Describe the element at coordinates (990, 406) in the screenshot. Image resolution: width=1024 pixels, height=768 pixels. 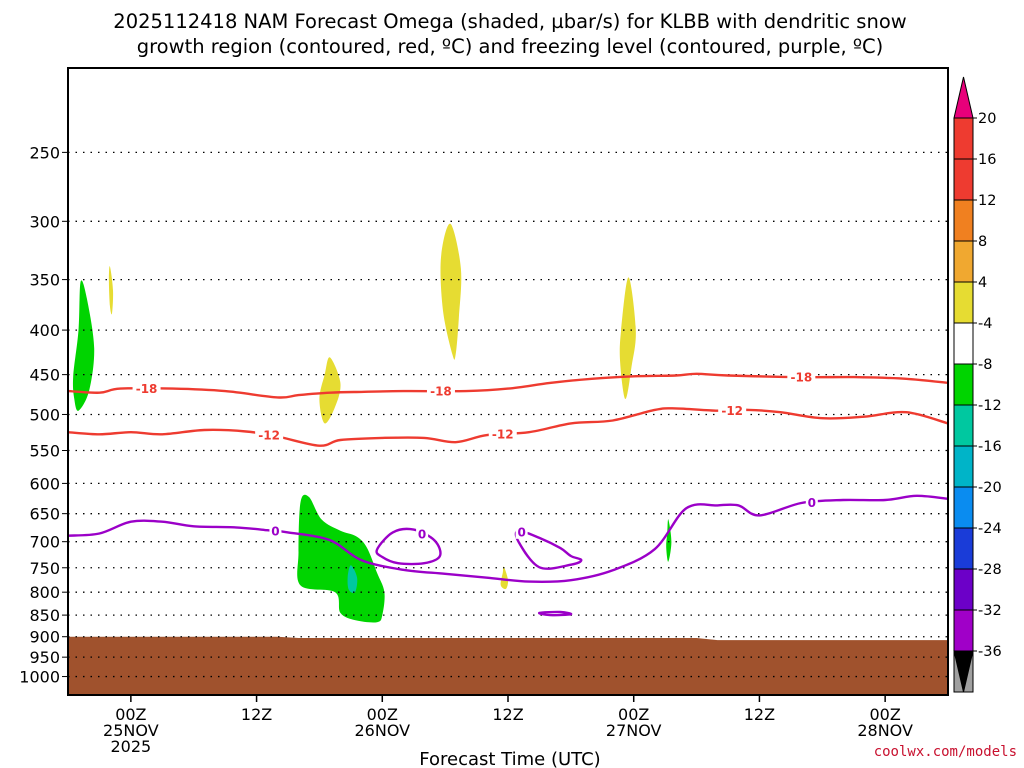
I see `colorbar-tick-label-8: -12` at that location.